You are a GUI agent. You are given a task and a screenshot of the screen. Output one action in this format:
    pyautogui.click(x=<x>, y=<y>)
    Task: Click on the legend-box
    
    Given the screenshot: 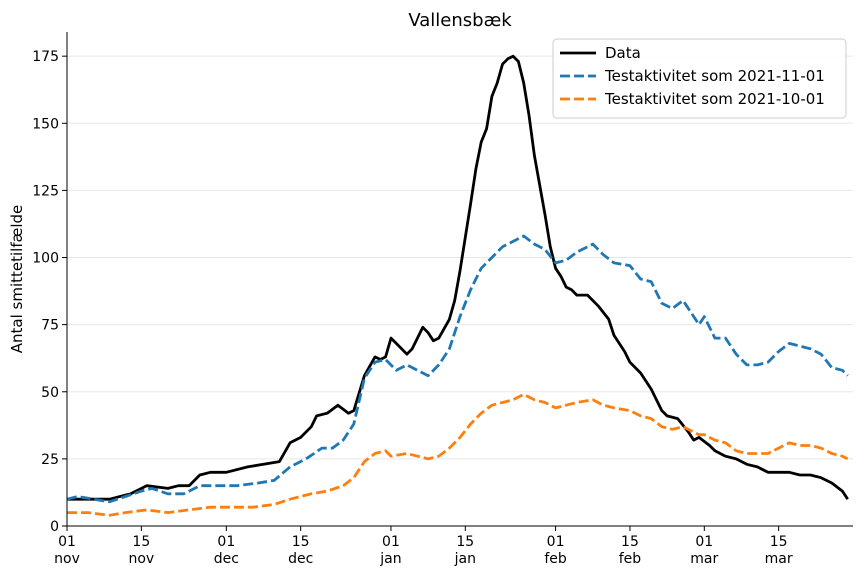 What is the action you would take?
    pyautogui.click(x=699, y=78)
    